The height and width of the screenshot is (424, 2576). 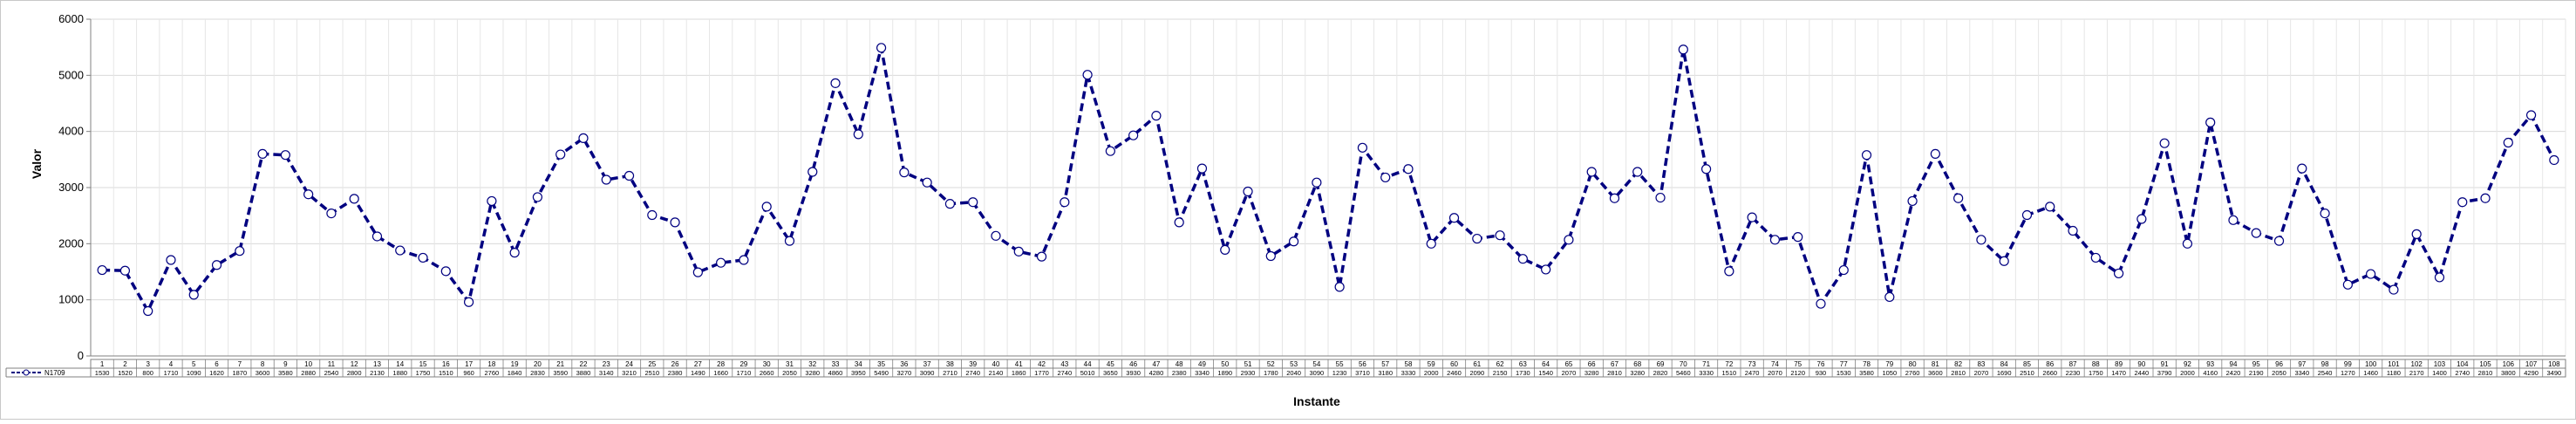 What do you see at coordinates (493, 373) in the screenshot?
I see `data-table-value: 2760` at bounding box center [493, 373].